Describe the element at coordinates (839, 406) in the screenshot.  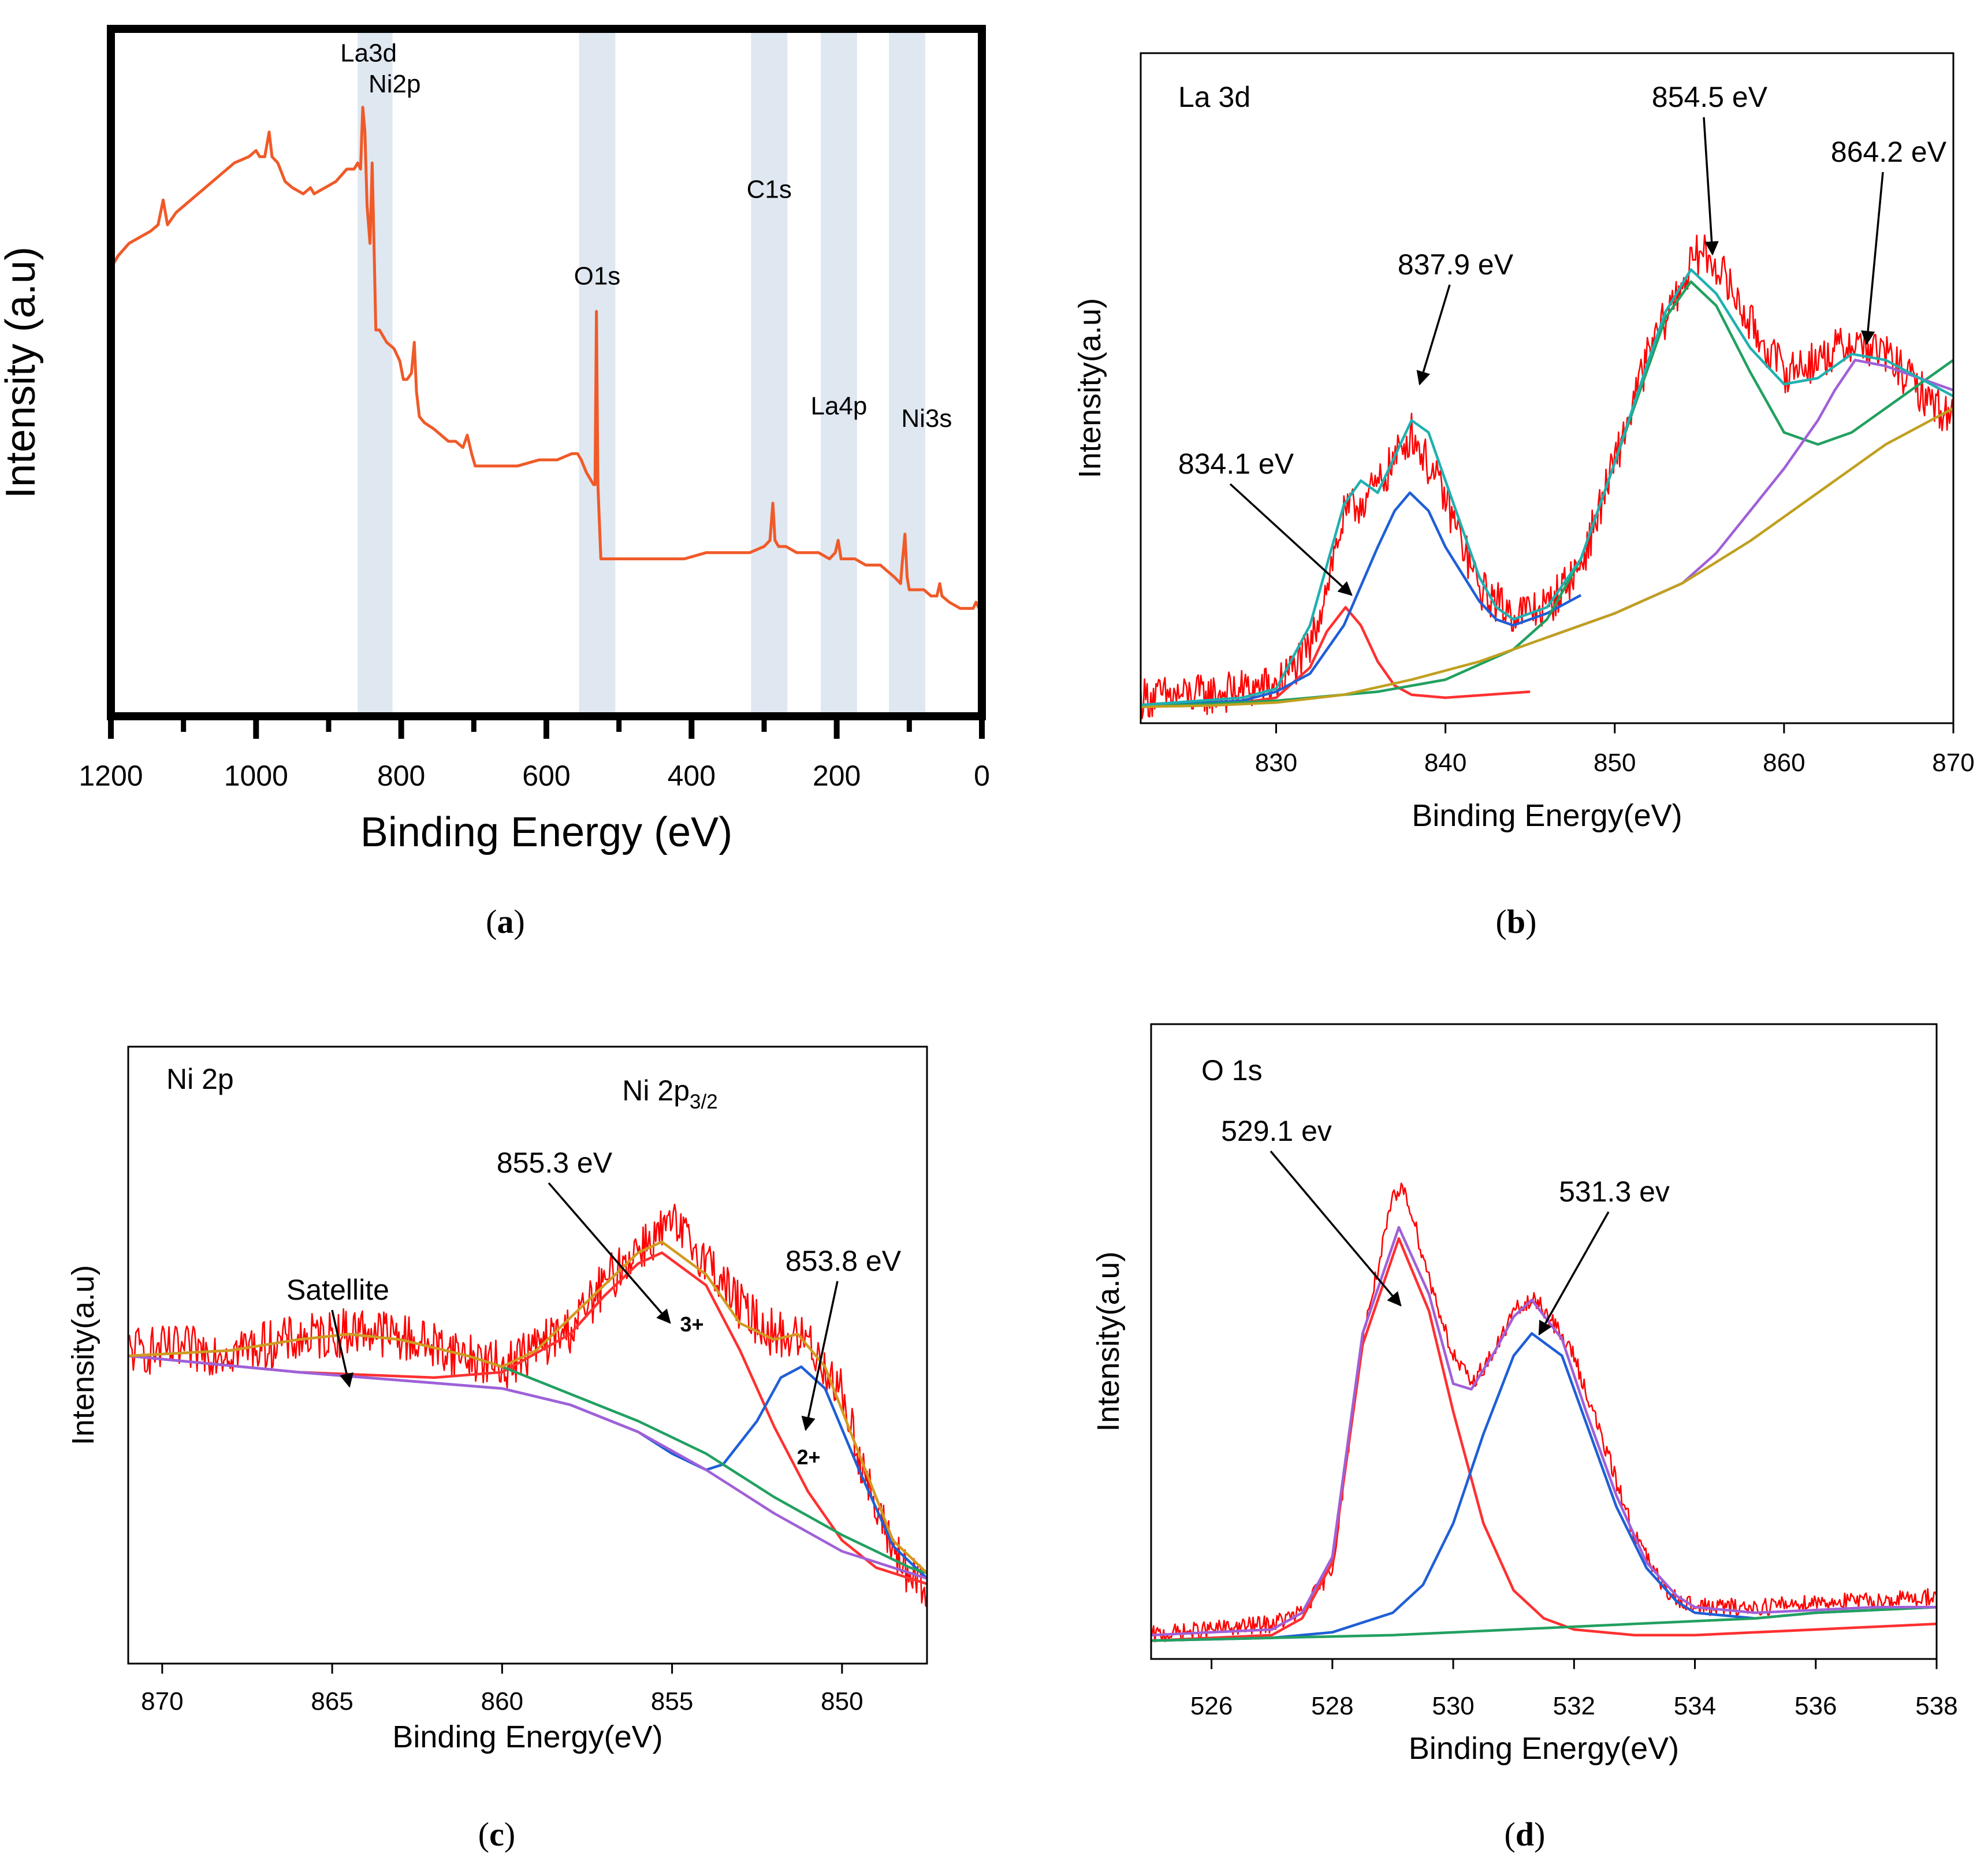
I see `annotation-label: La4p` at that location.